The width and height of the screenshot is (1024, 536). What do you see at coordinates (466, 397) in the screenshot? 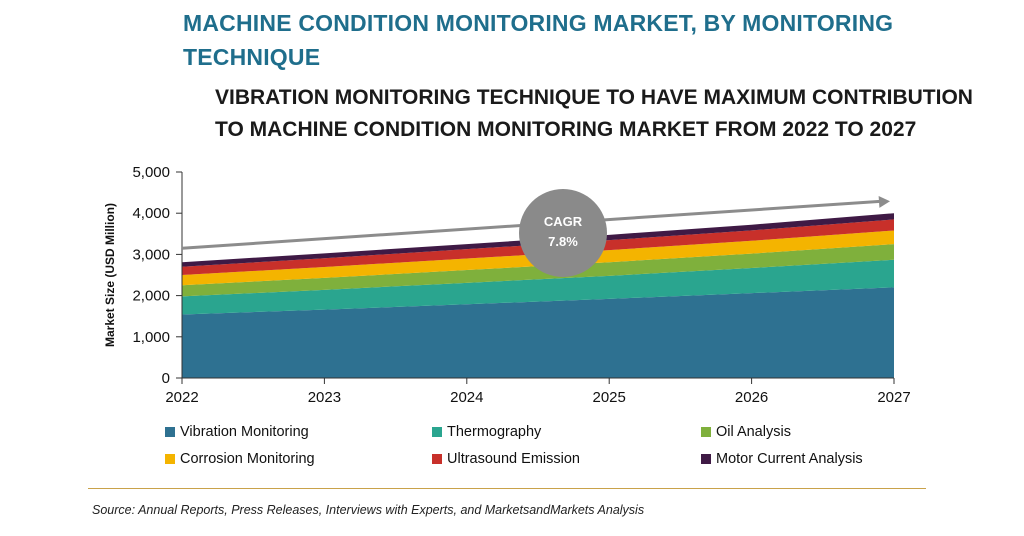
I see `x-tick-label: 2024` at bounding box center [466, 397].